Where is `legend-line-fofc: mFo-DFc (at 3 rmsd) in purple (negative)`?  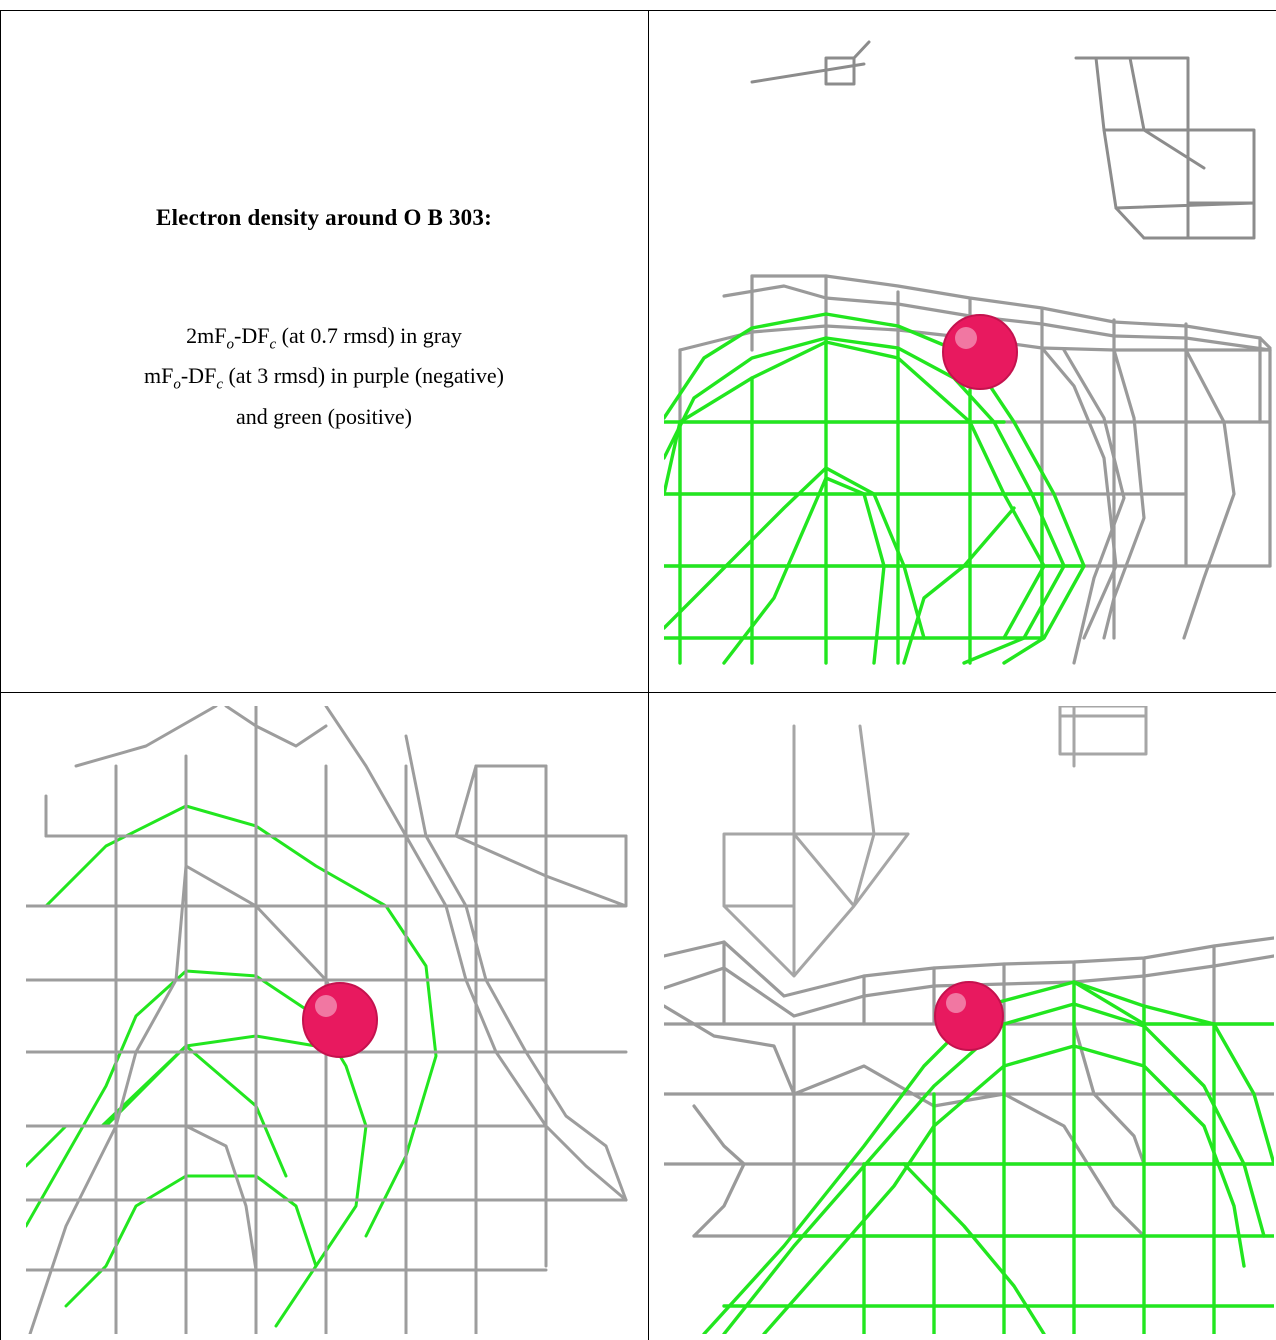
legend-line-fofc: mFo-DFc (at 3 rmsd) in purple (negative) is located at coordinates (324, 378).